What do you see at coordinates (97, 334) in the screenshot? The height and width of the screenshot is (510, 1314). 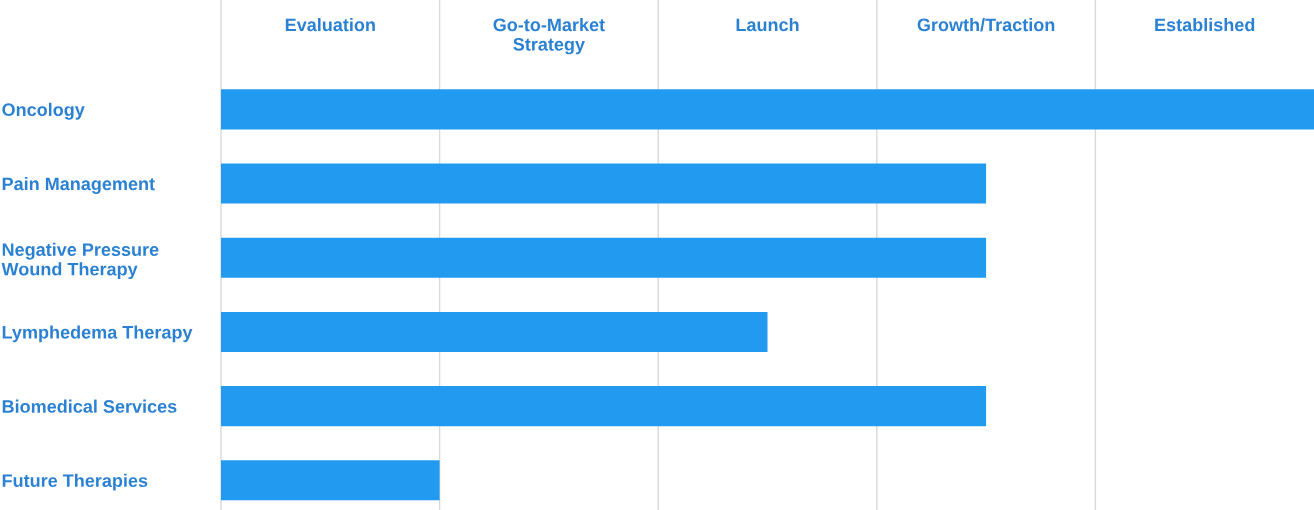 I see `y-tick-label: Lymphedema Therapy` at bounding box center [97, 334].